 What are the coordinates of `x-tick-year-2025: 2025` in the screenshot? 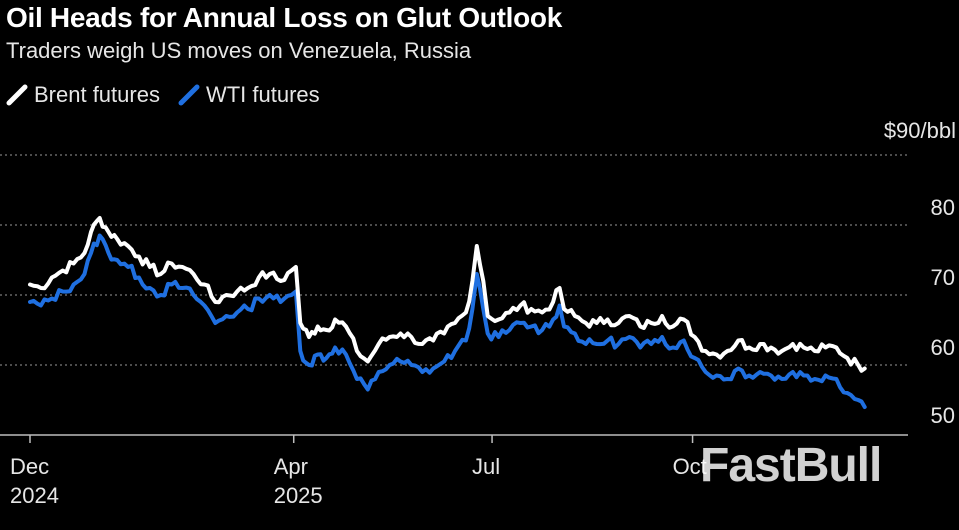 It's located at (298, 495).